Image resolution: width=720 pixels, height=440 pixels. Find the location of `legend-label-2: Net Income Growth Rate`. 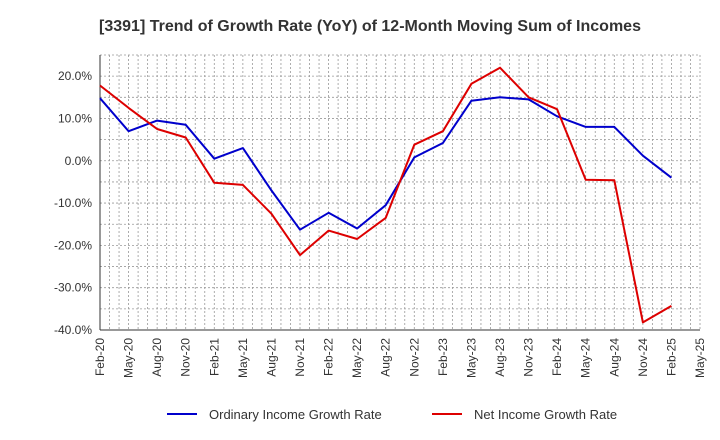

legend-label-2: Net Income Growth Rate is located at coordinates (545, 414).